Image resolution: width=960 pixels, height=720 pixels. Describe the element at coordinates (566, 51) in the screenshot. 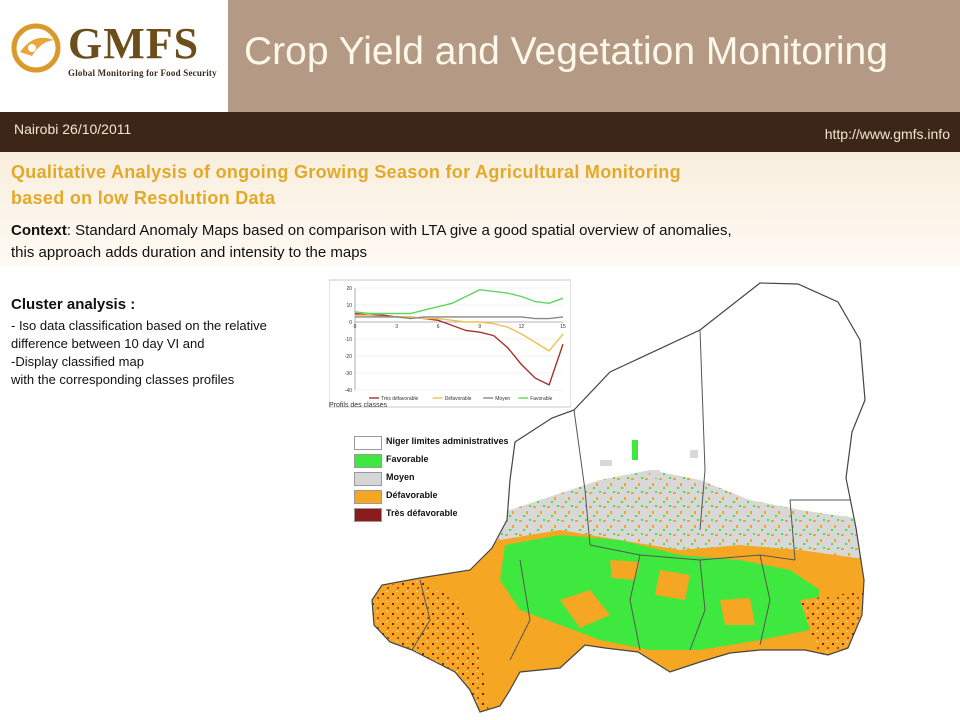

I see `page-title: Crop Yield and Vegetation Monitoring` at that location.